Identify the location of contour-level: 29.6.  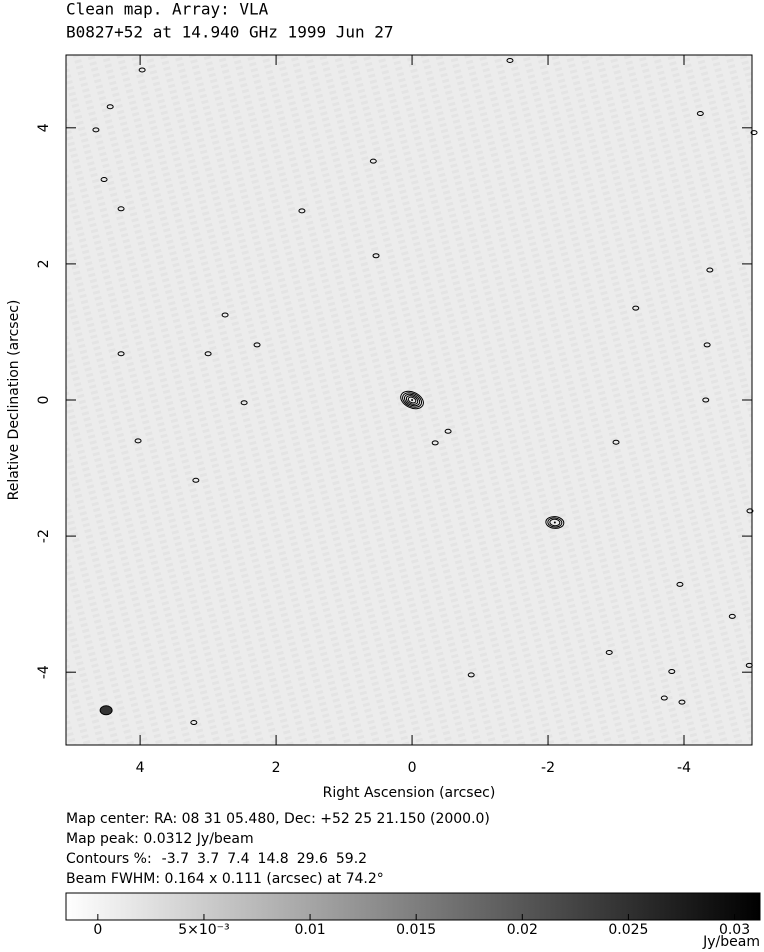
(312, 859).